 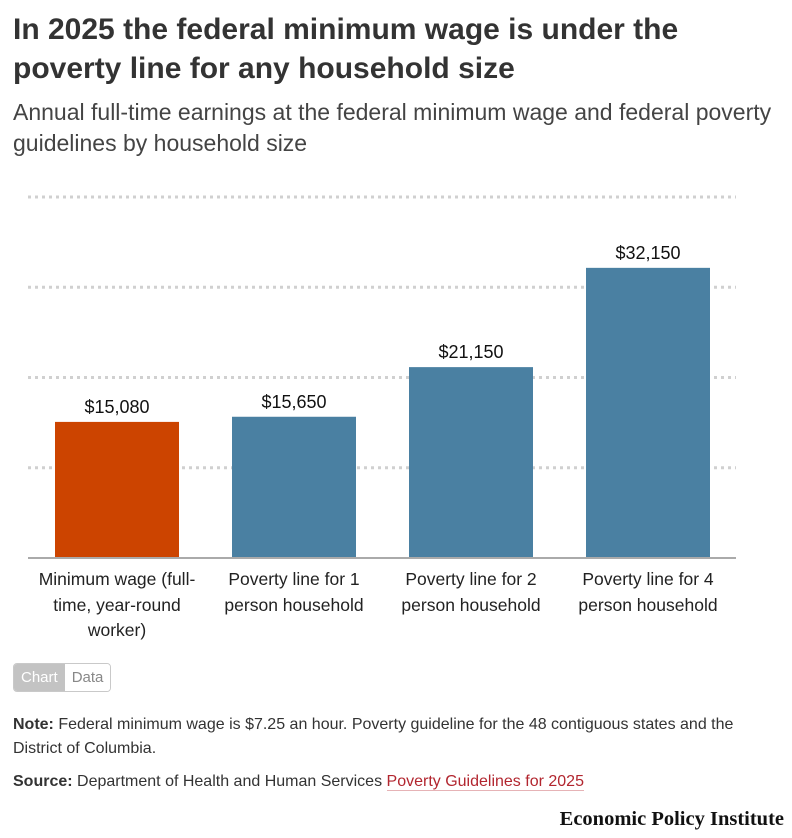 I want to click on x-tick-label: Poverty line for 2 person household, so click(x=471, y=592).